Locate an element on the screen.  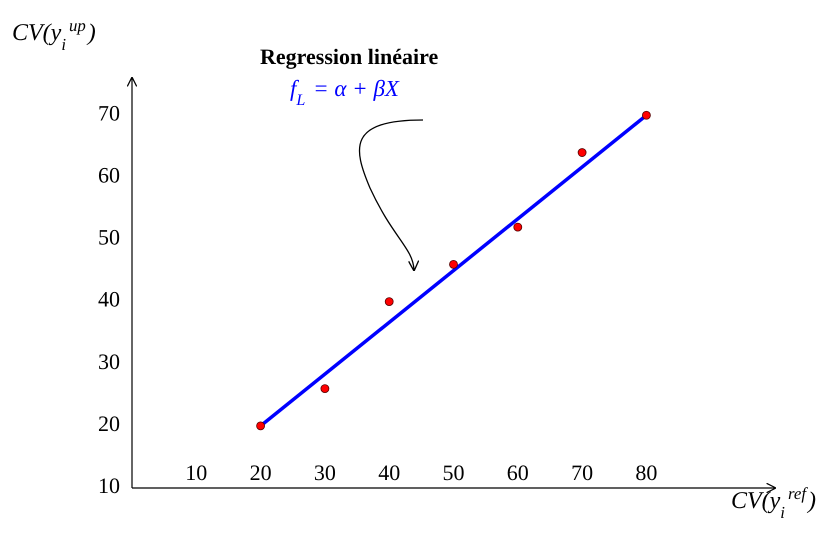
text: Regression linéaire is located at coordinates (349, 56).